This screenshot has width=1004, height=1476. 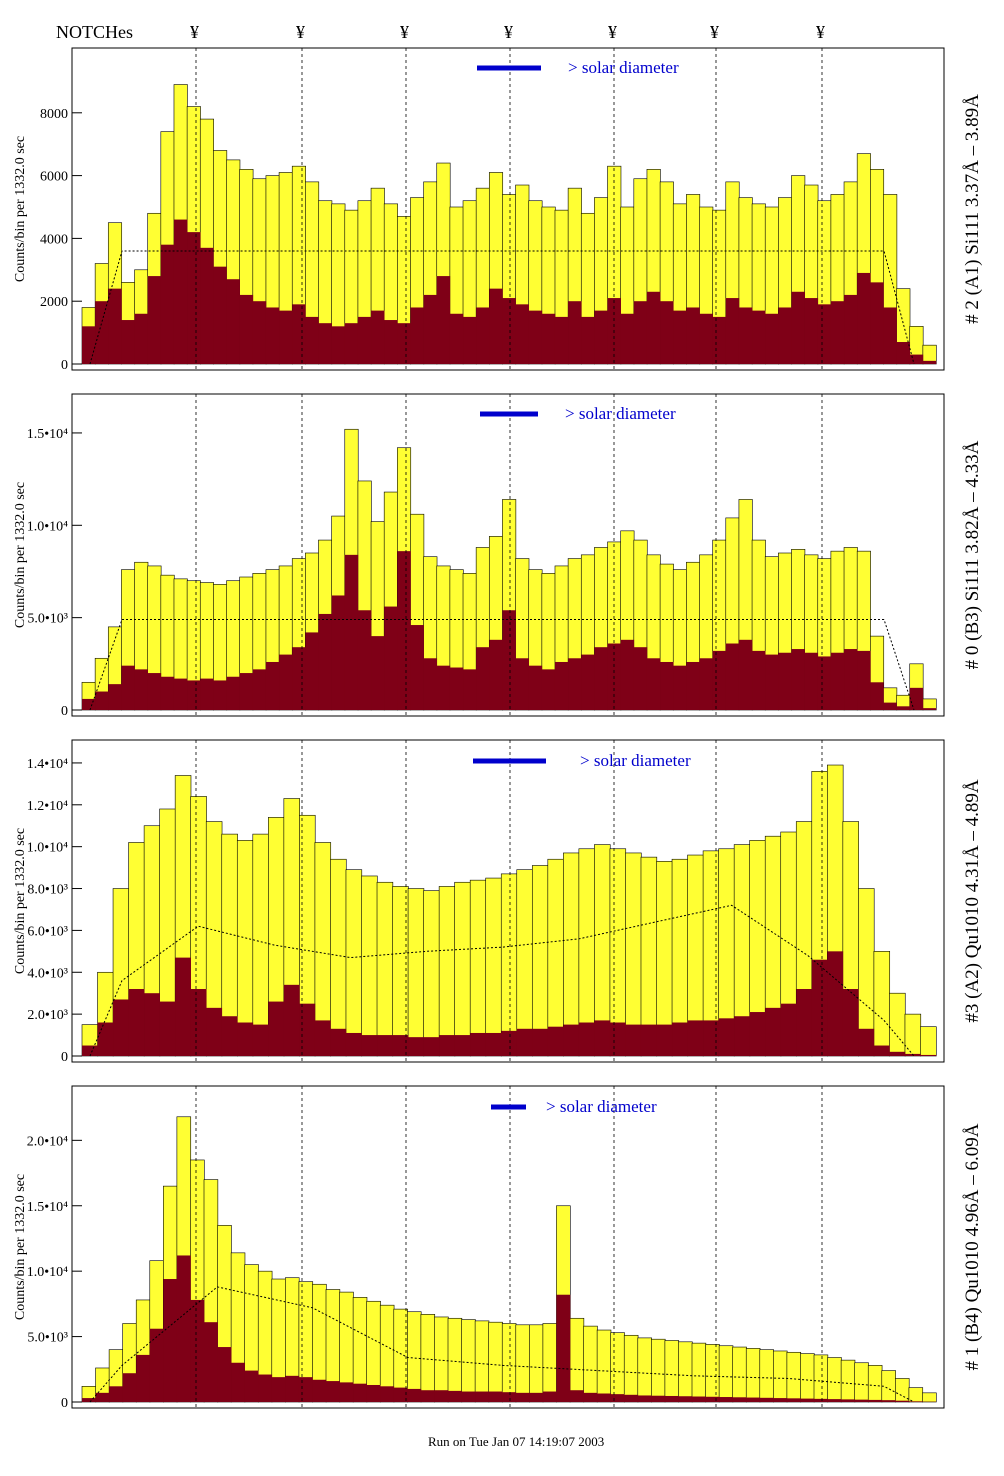 What do you see at coordinates (714, 32) in the screenshot?
I see `notch-mark-6: ¥` at bounding box center [714, 32].